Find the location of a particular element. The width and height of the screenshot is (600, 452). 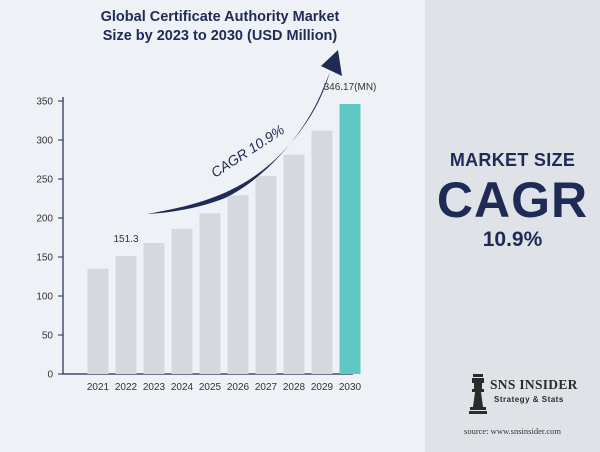

bar-2025 is located at coordinates (210, 293).